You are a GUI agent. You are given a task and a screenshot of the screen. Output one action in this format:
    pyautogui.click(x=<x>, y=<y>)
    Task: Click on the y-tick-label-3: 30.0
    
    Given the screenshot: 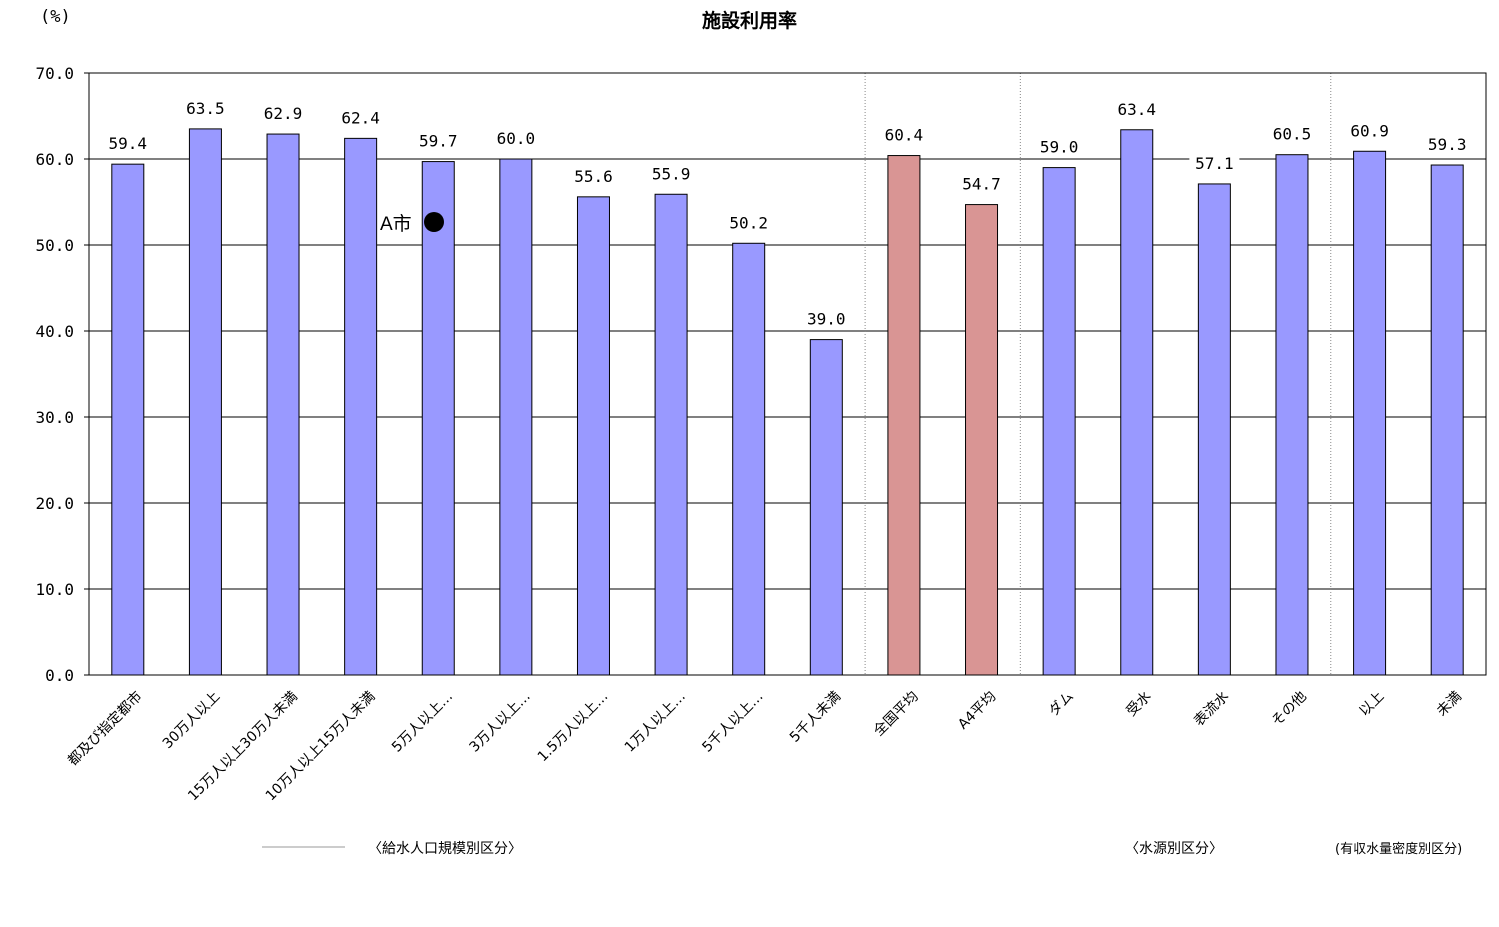 What is the action you would take?
    pyautogui.click(x=54, y=417)
    